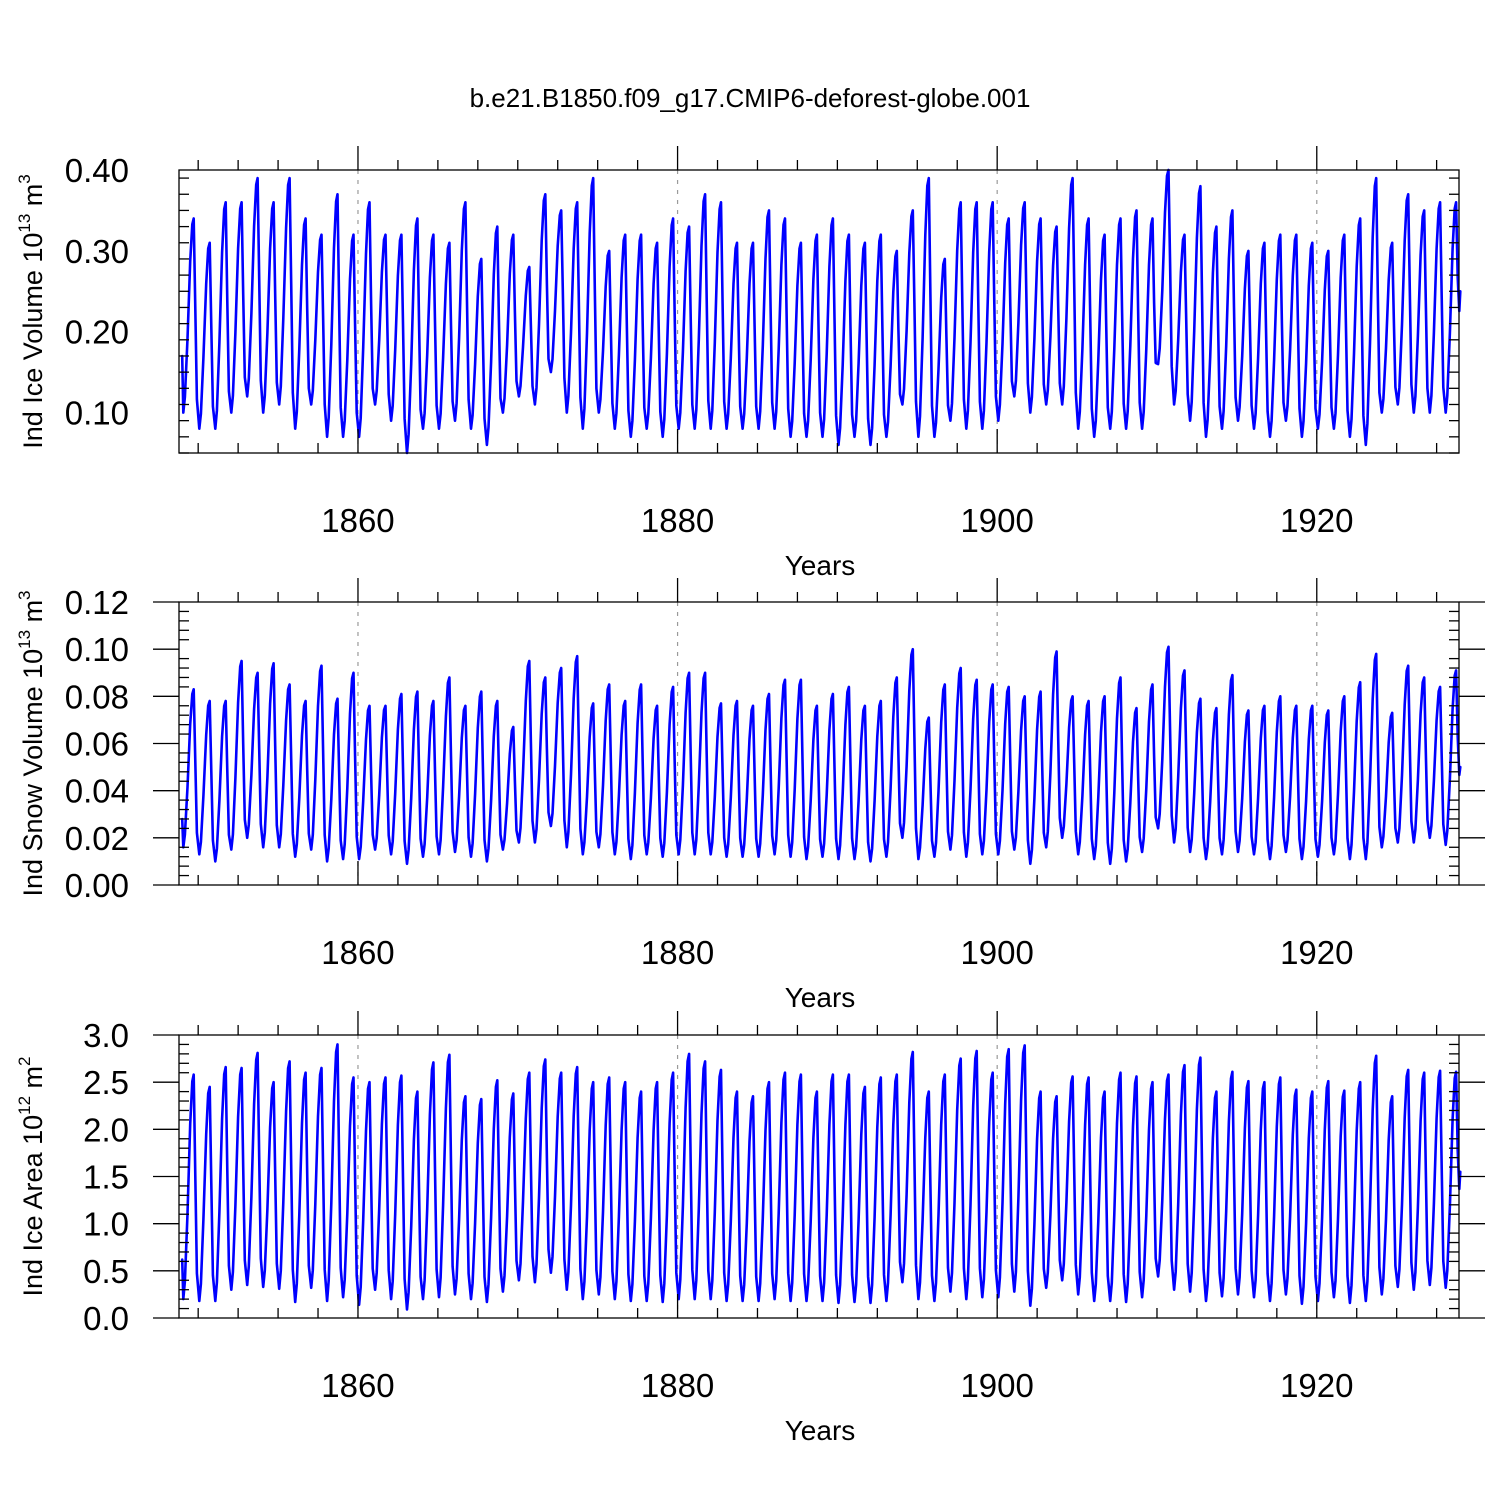 The image size is (1500, 1500). I want to click on y-axis-label: Ind Snow Volume 1013 m3, so click(31, 743).